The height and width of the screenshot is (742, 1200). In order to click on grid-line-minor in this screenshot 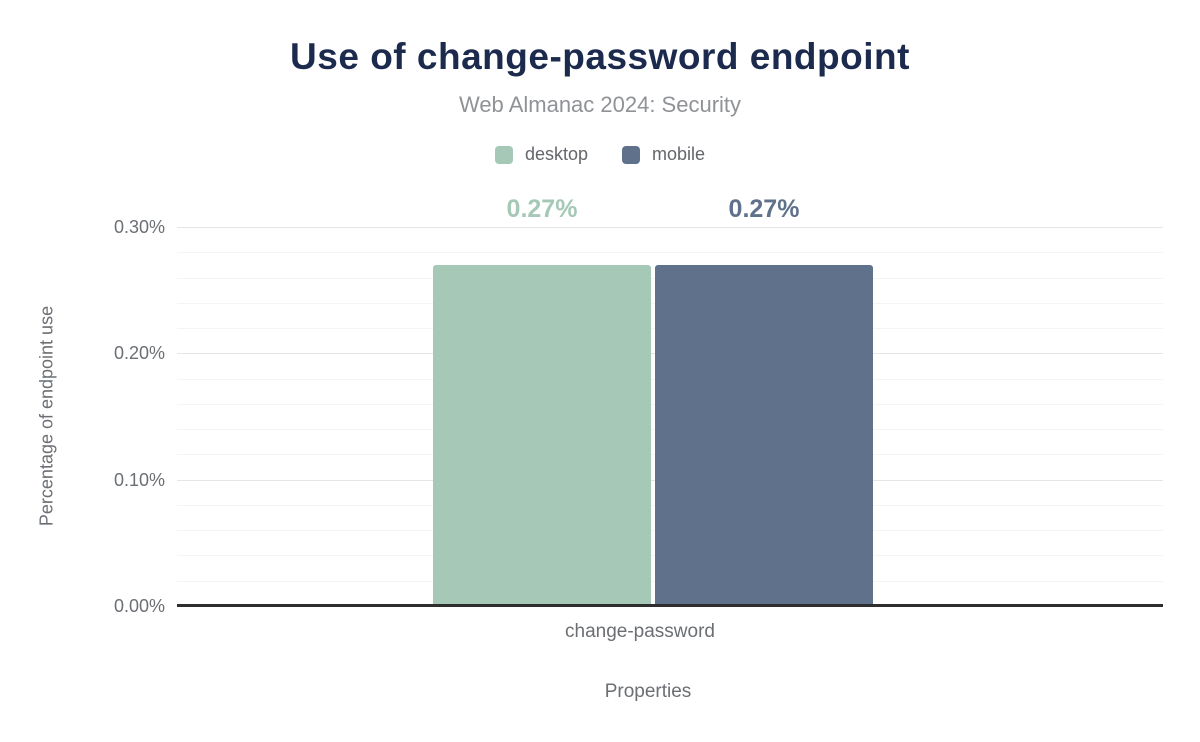, I will do `click(670, 252)`.